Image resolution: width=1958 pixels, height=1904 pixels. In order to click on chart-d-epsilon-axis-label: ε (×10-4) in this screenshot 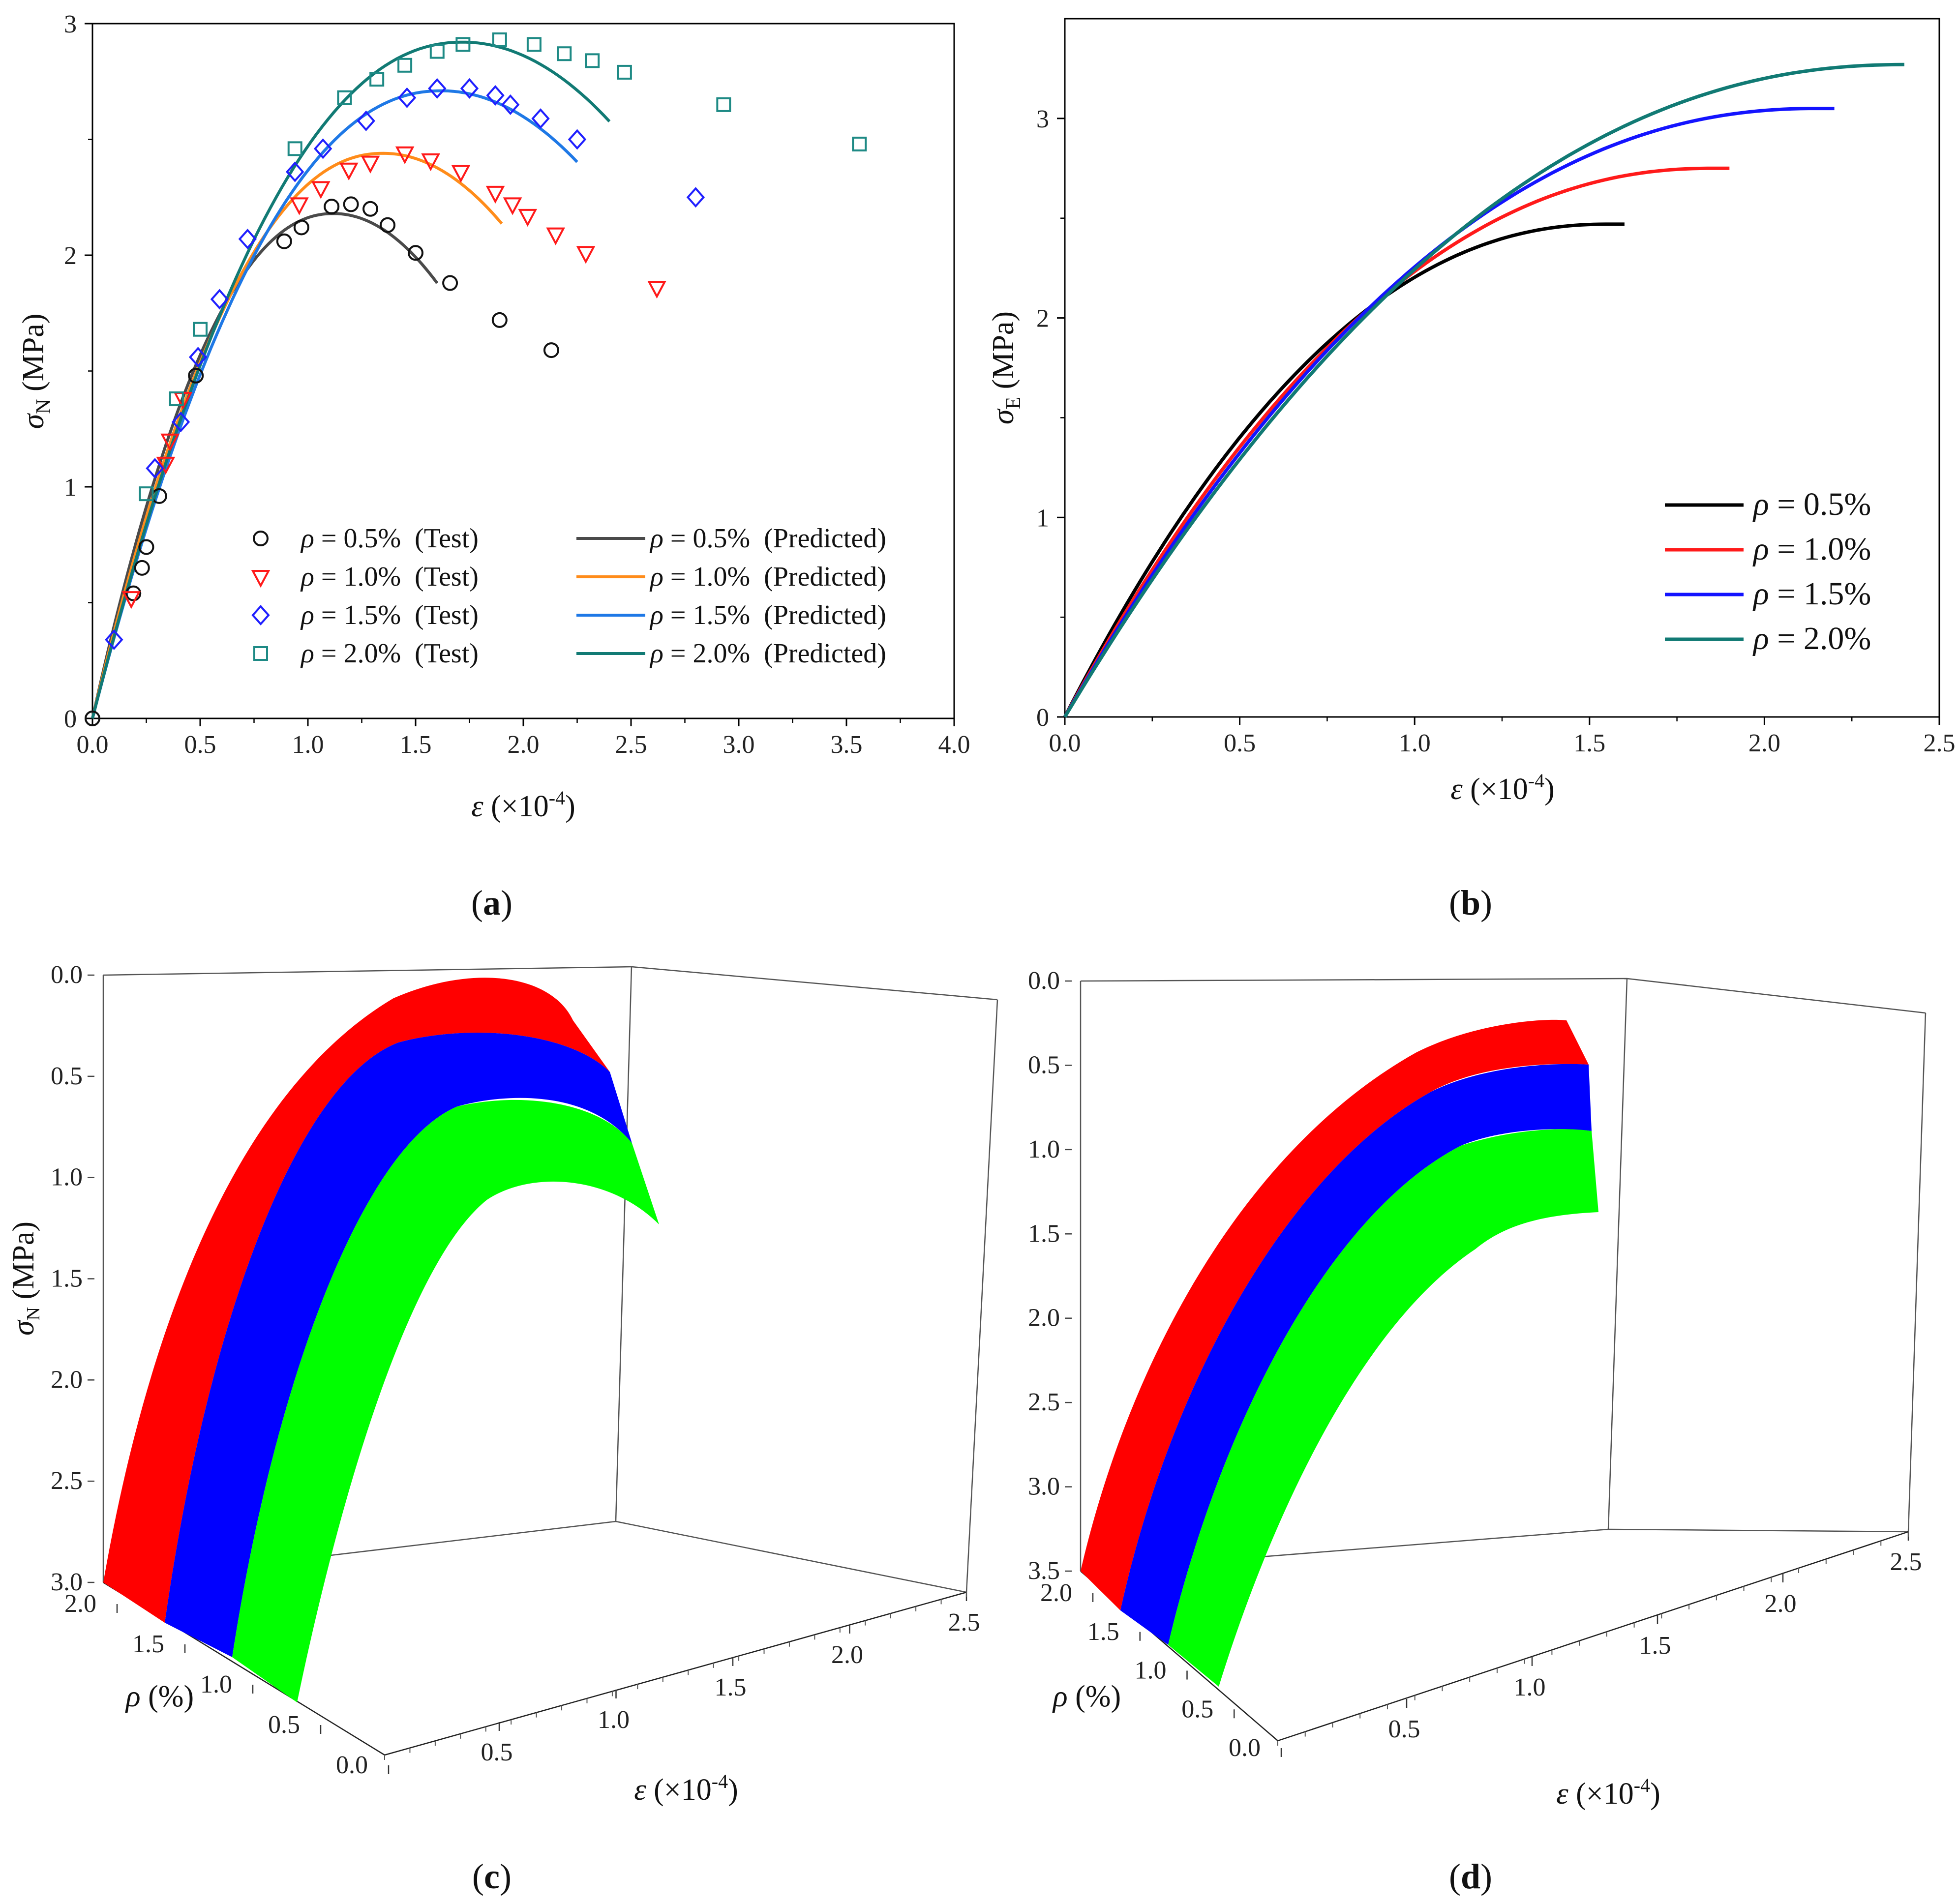, I will do `click(1608, 1792)`.